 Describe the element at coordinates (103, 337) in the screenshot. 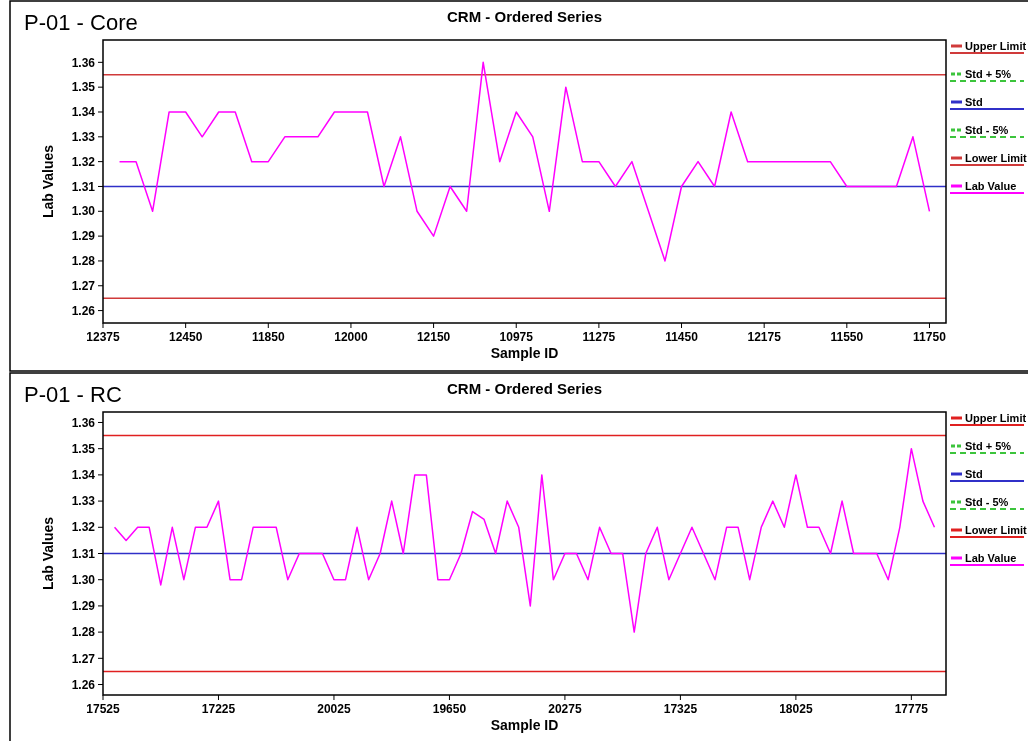

I see `x-tick-label: 12375` at that location.